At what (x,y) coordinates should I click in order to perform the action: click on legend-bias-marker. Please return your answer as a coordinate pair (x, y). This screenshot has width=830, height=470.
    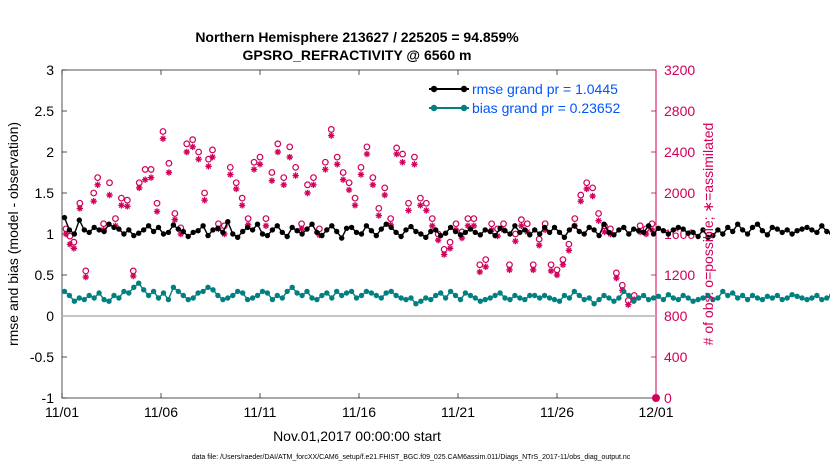
    Looking at the image, I should click on (464, 108).